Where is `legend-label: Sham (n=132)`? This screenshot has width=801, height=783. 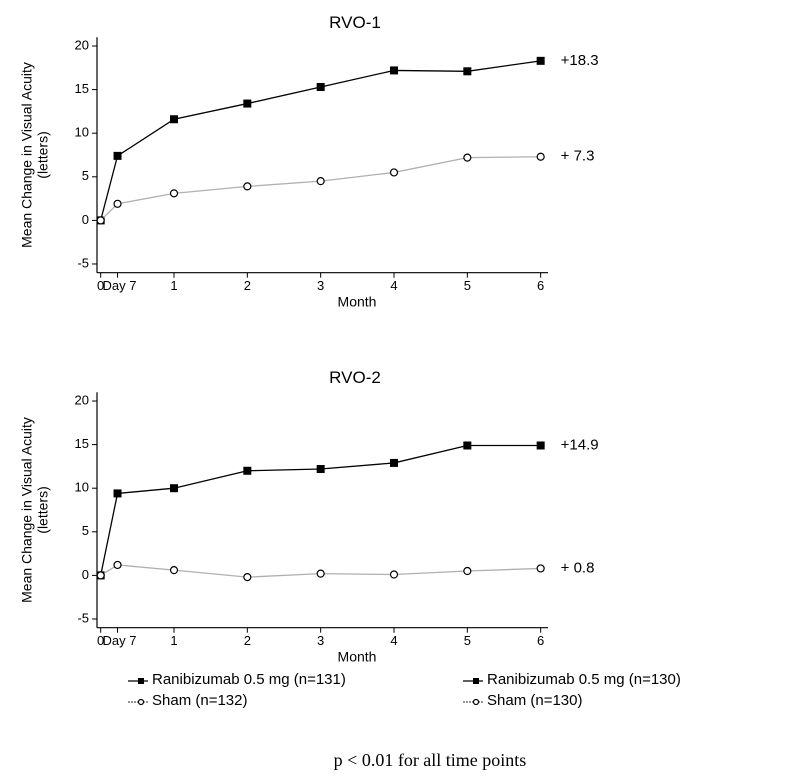 legend-label: Sham (n=132) is located at coordinates (199, 700).